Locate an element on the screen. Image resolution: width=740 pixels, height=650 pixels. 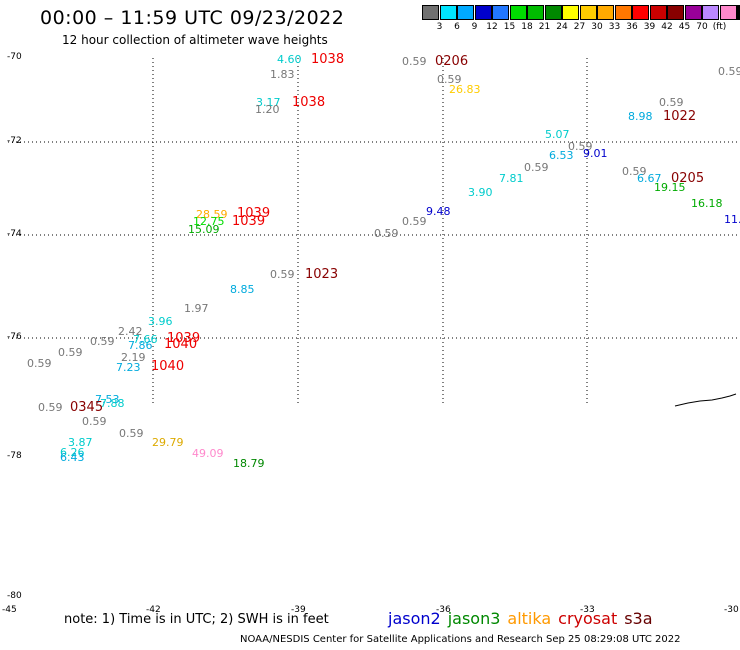
colorbar-tick: 70 is located at coordinates (702, 27).